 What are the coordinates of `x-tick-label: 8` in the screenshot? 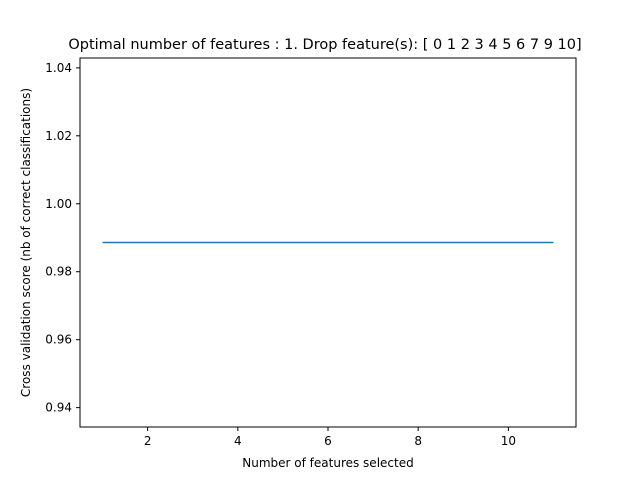 It's located at (418, 441).